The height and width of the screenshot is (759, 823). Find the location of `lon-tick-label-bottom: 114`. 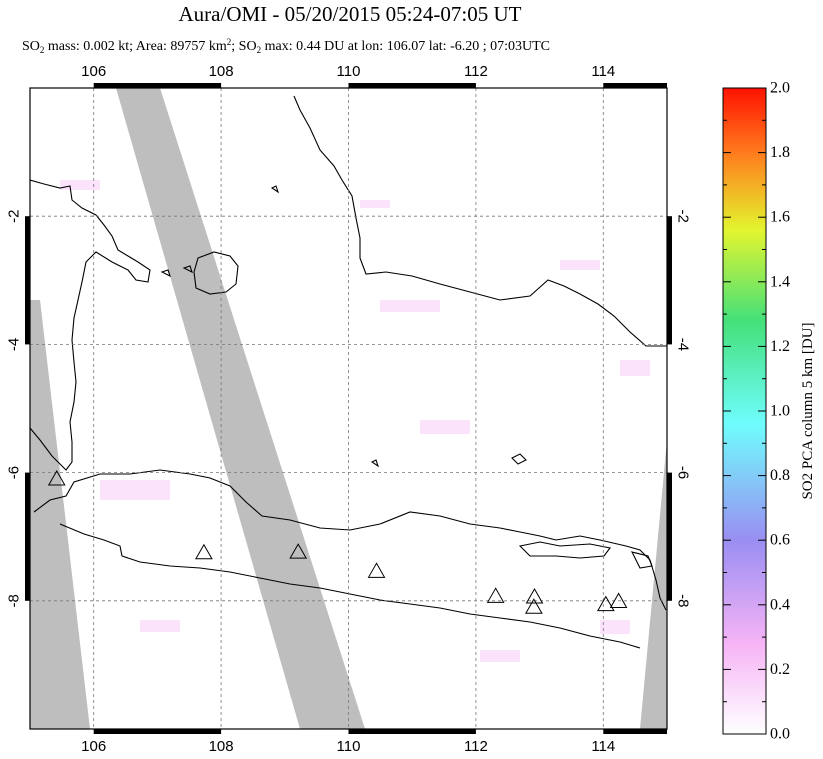

lon-tick-label-bottom: 114 is located at coordinates (603, 746).